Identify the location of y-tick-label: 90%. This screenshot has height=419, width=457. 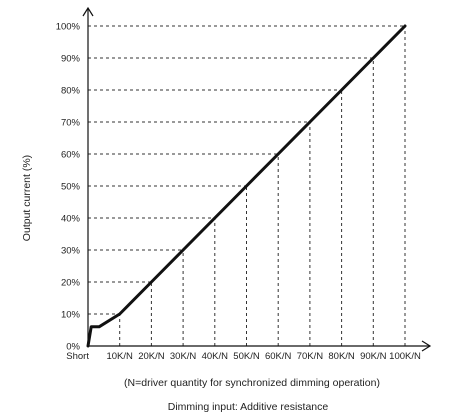
(71, 59).